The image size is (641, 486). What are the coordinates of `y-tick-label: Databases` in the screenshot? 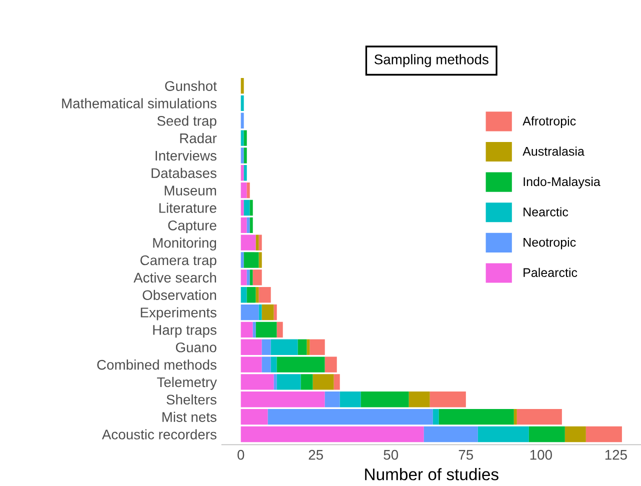 It's located at (184, 173).